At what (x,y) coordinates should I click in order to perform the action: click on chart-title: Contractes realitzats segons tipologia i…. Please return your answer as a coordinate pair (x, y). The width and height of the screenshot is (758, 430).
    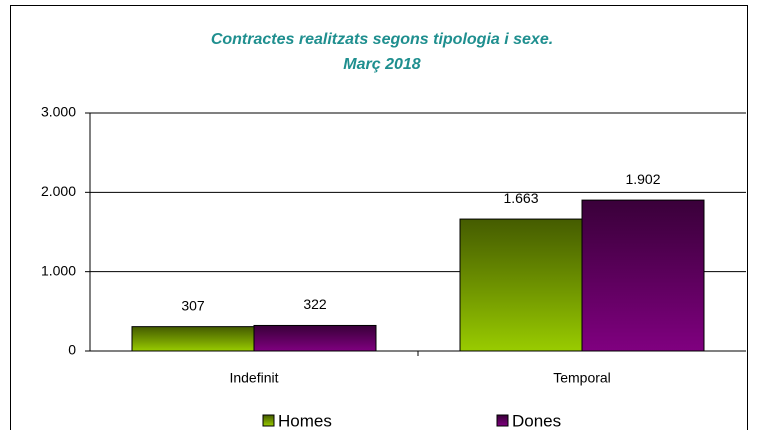
    Looking at the image, I should click on (382, 39).